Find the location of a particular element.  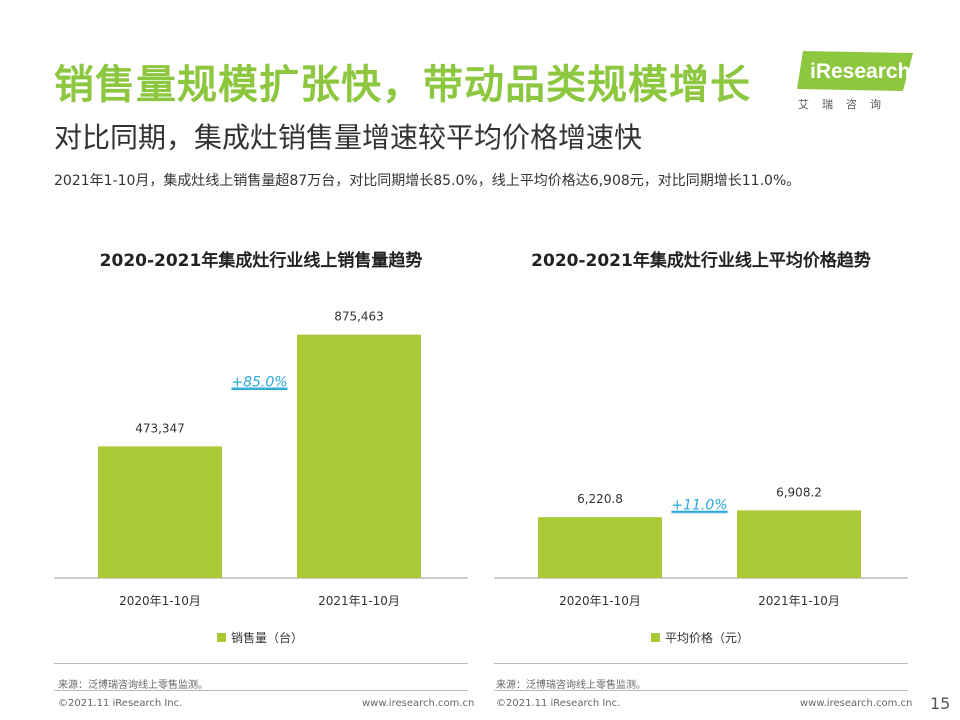

right-legend-label: 平均价格（元） is located at coordinates (707, 637).